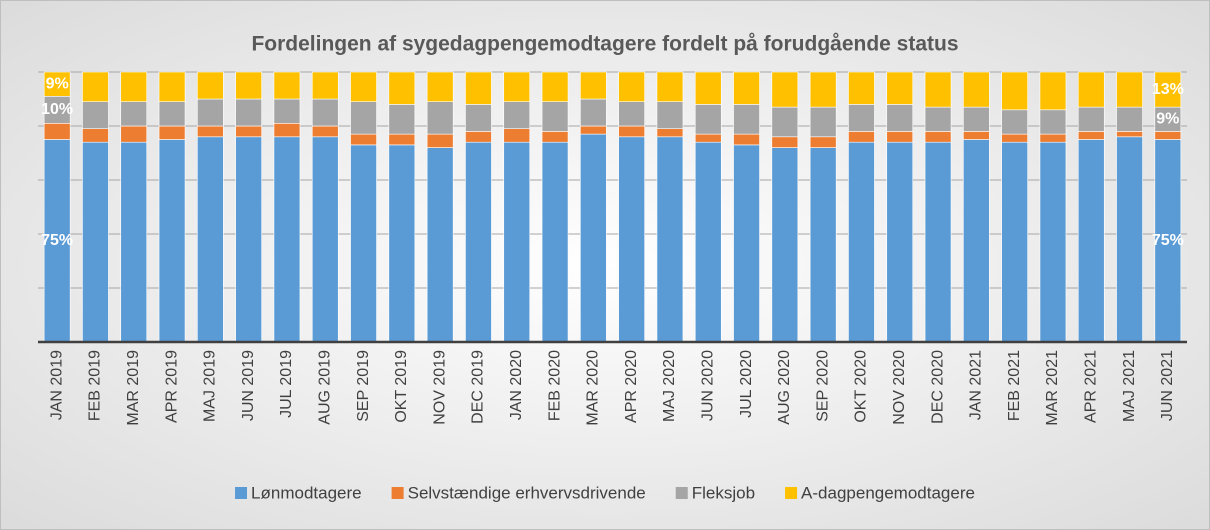 The width and height of the screenshot is (1210, 530). Describe the element at coordinates (1090, 386) in the screenshot. I see `x-tick-label: APR 2021` at that location.